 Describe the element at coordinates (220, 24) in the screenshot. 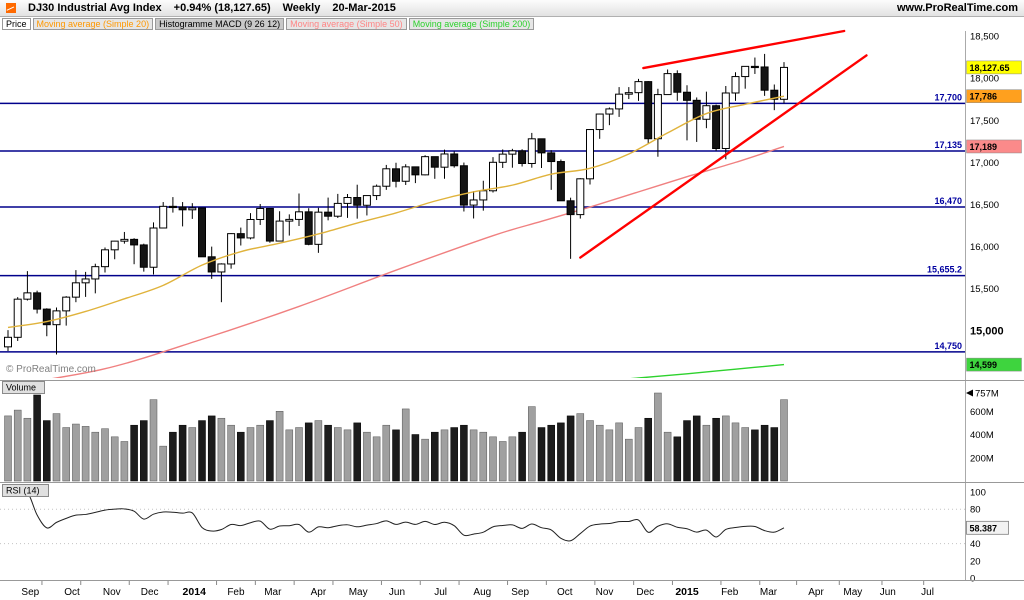

I see `indicator-chip-histogramme-macd-9-26-12: Histogramme MACD (9 26 12)` at that location.